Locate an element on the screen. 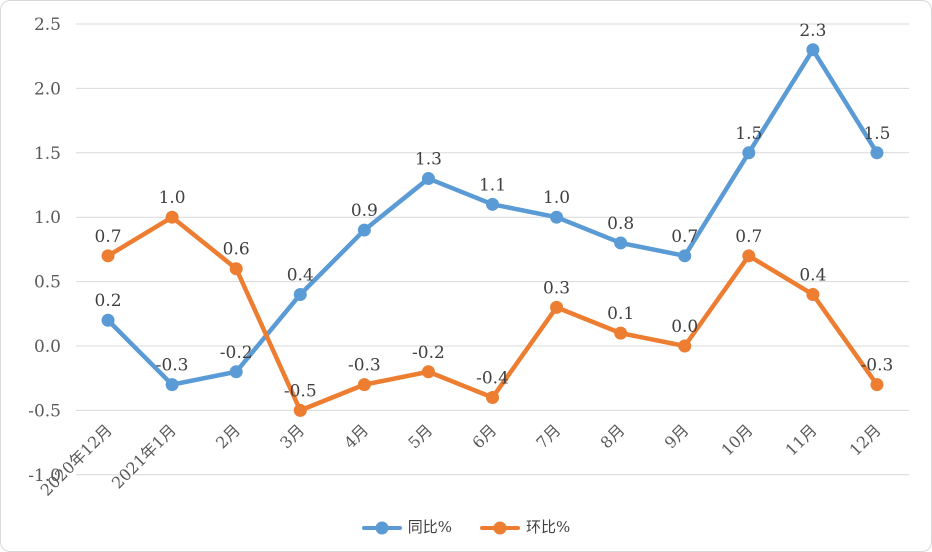 This screenshot has height=552, width=932. x-axis-tick-label: 2021年1月 is located at coordinates (144, 456).